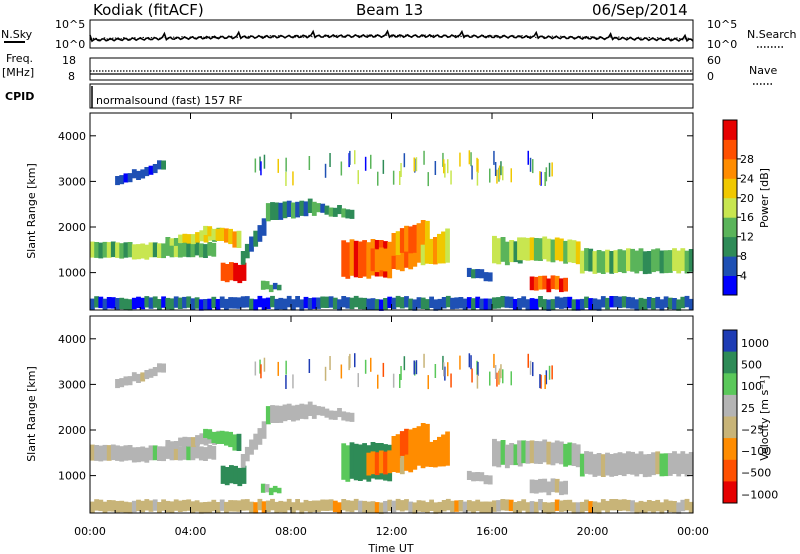 The image size is (800, 554). Describe the element at coordinates (291, 531) in the screenshot. I see `x-tick-label: 08:00` at that location.